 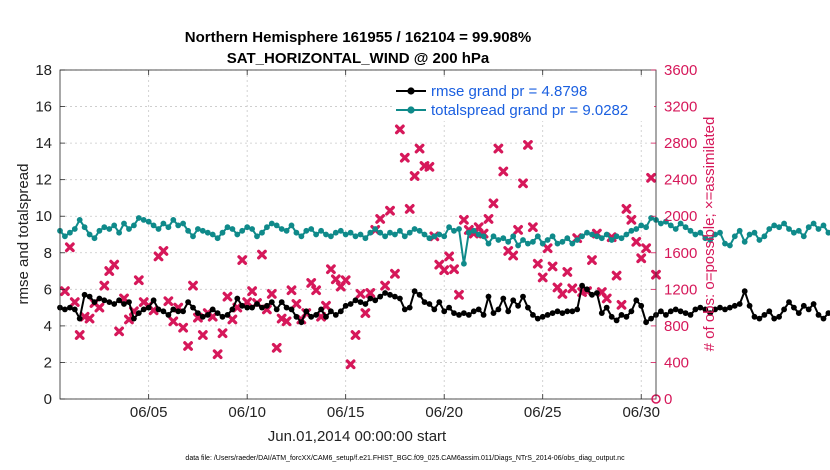 What do you see at coordinates (668, 399) in the screenshot?
I see `y2-tick-label: 0` at bounding box center [668, 399].